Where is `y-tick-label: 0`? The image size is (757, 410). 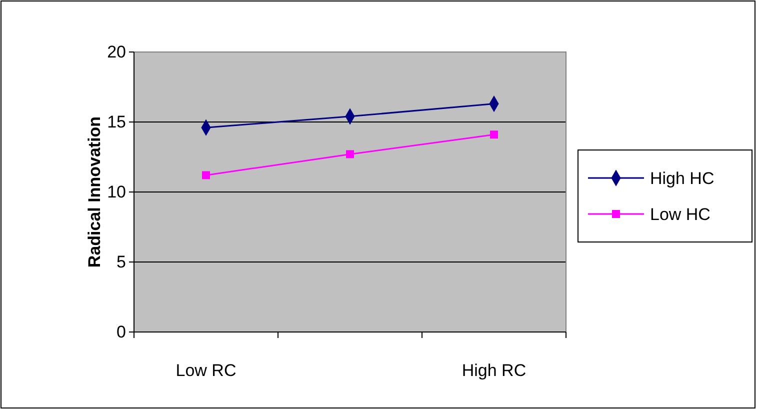 y-tick-label: 0 is located at coordinates (121, 332).